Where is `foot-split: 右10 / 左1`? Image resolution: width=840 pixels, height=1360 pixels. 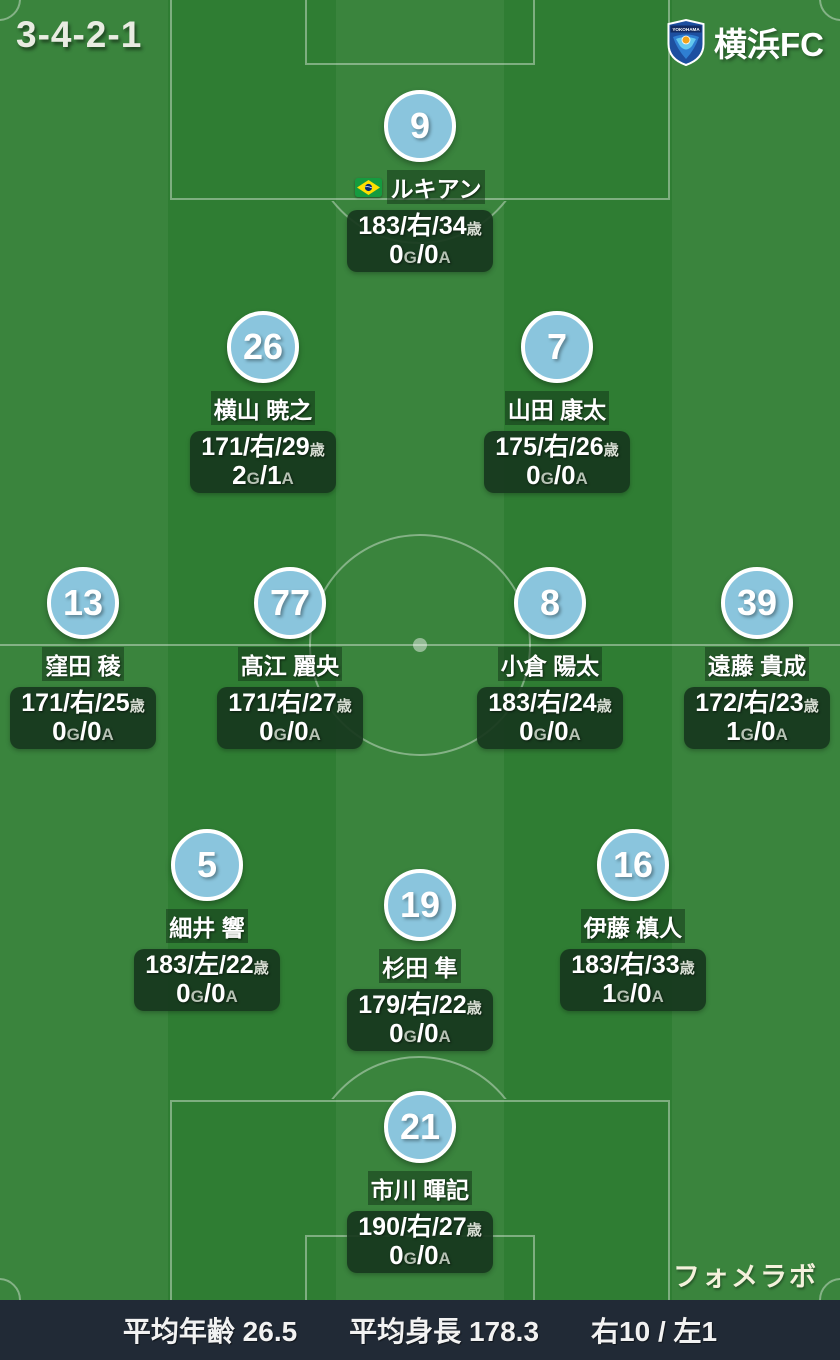 foot-split: 右10 / 左1 is located at coordinates (654, 1331).